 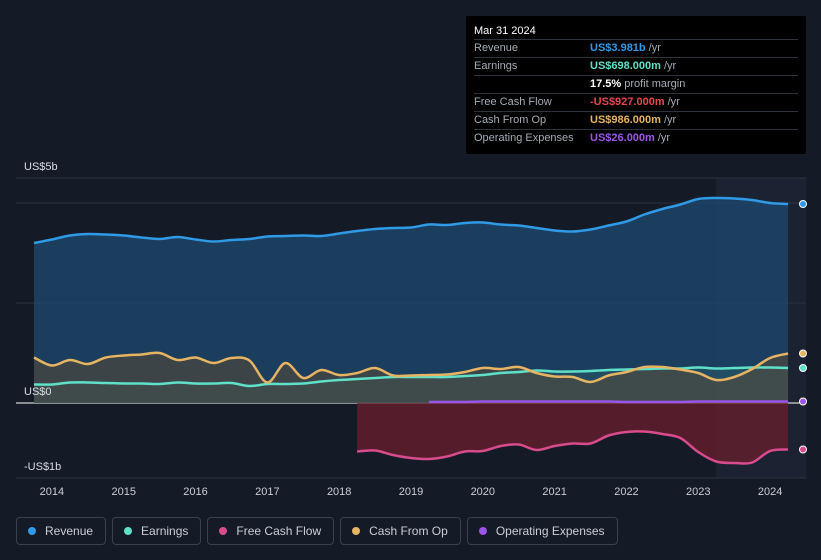 I want to click on legend-label: Earnings, so click(x=165, y=531).